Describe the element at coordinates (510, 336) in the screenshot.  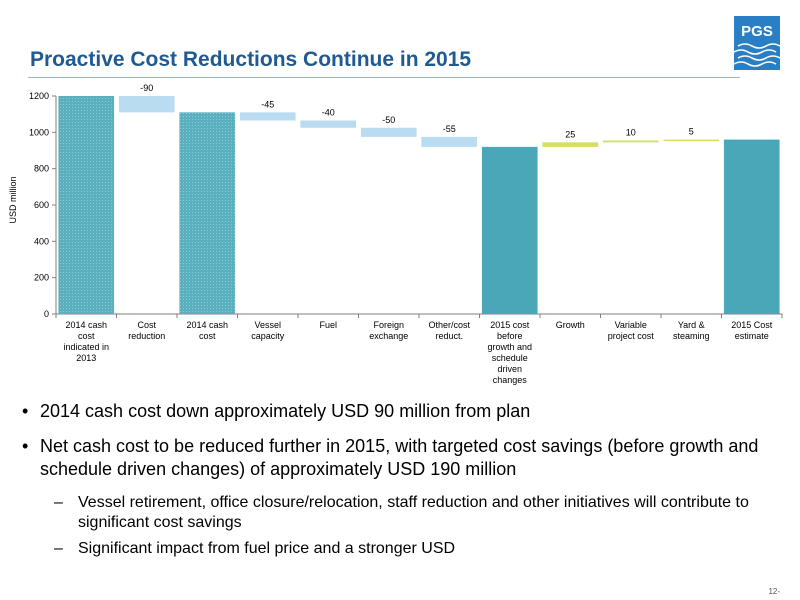
I see `category-label: before` at that location.